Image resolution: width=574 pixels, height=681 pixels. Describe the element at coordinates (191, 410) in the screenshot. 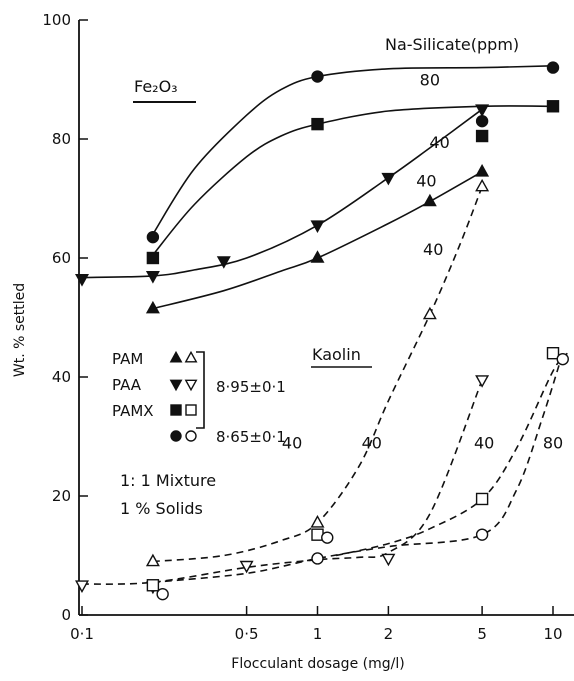

I see `legend-marker-open-square` at that location.